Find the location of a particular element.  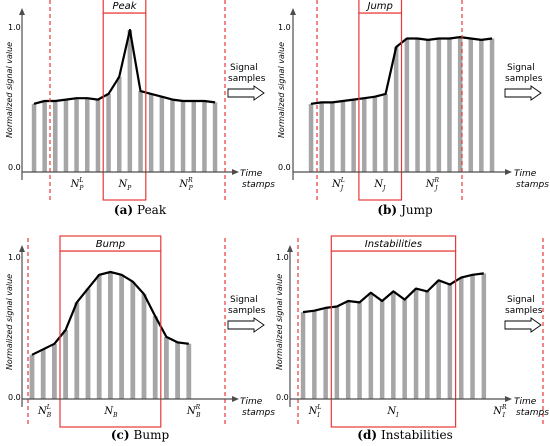

caption-letter: (c) is located at coordinates (120, 435).